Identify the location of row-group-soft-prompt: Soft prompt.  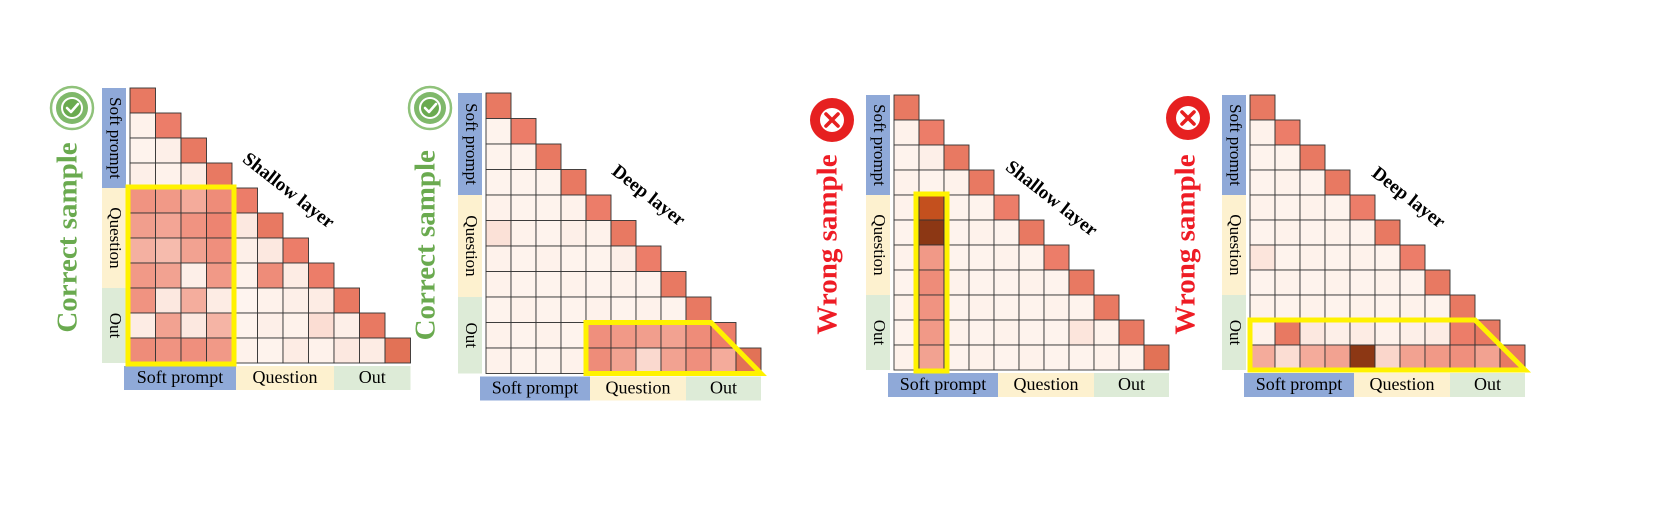
(878, 145).